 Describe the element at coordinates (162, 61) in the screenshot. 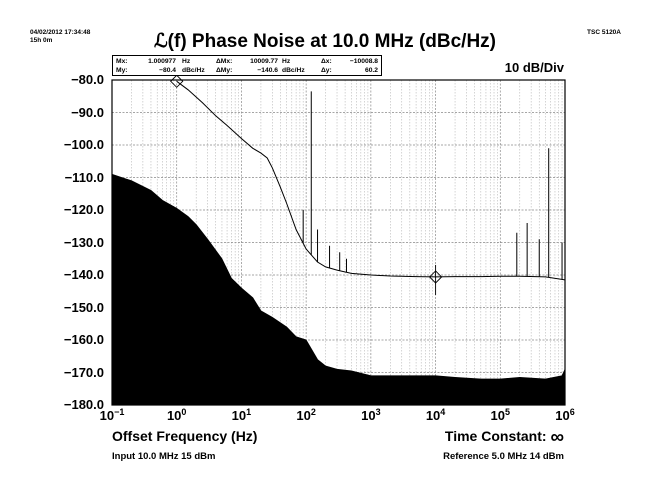

I see `mx-value: 1.000977` at that location.